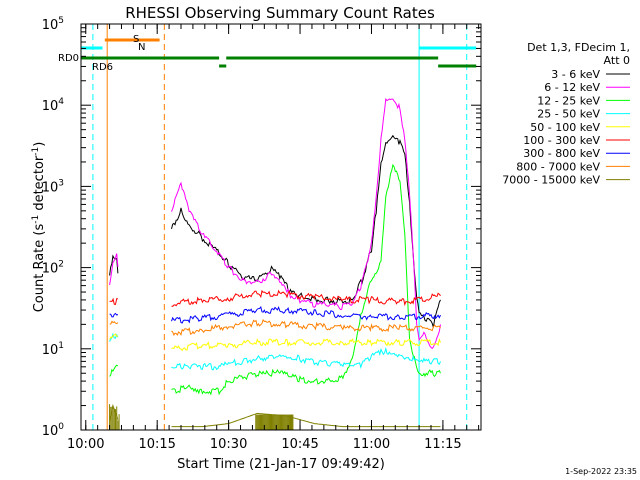 The width and height of the screenshot is (640, 480). What do you see at coordinates (575, 74) in the screenshot?
I see `legend-label-3-6-kev: 3 - 6 keV` at bounding box center [575, 74].